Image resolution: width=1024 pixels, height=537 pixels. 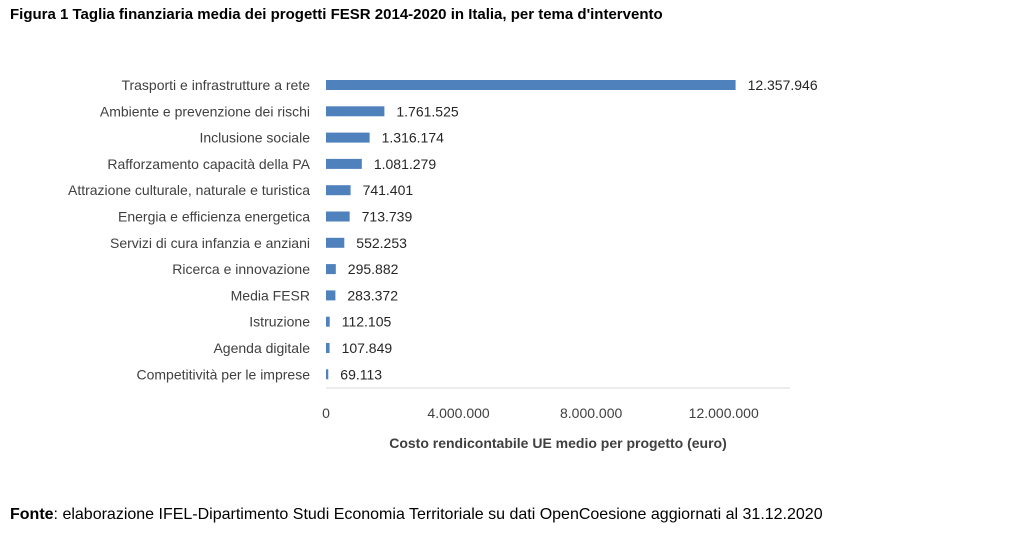 What do you see at coordinates (205, 111) in the screenshot?
I see `category-label: Ambiente e prevenzione dei rischi` at bounding box center [205, 111].